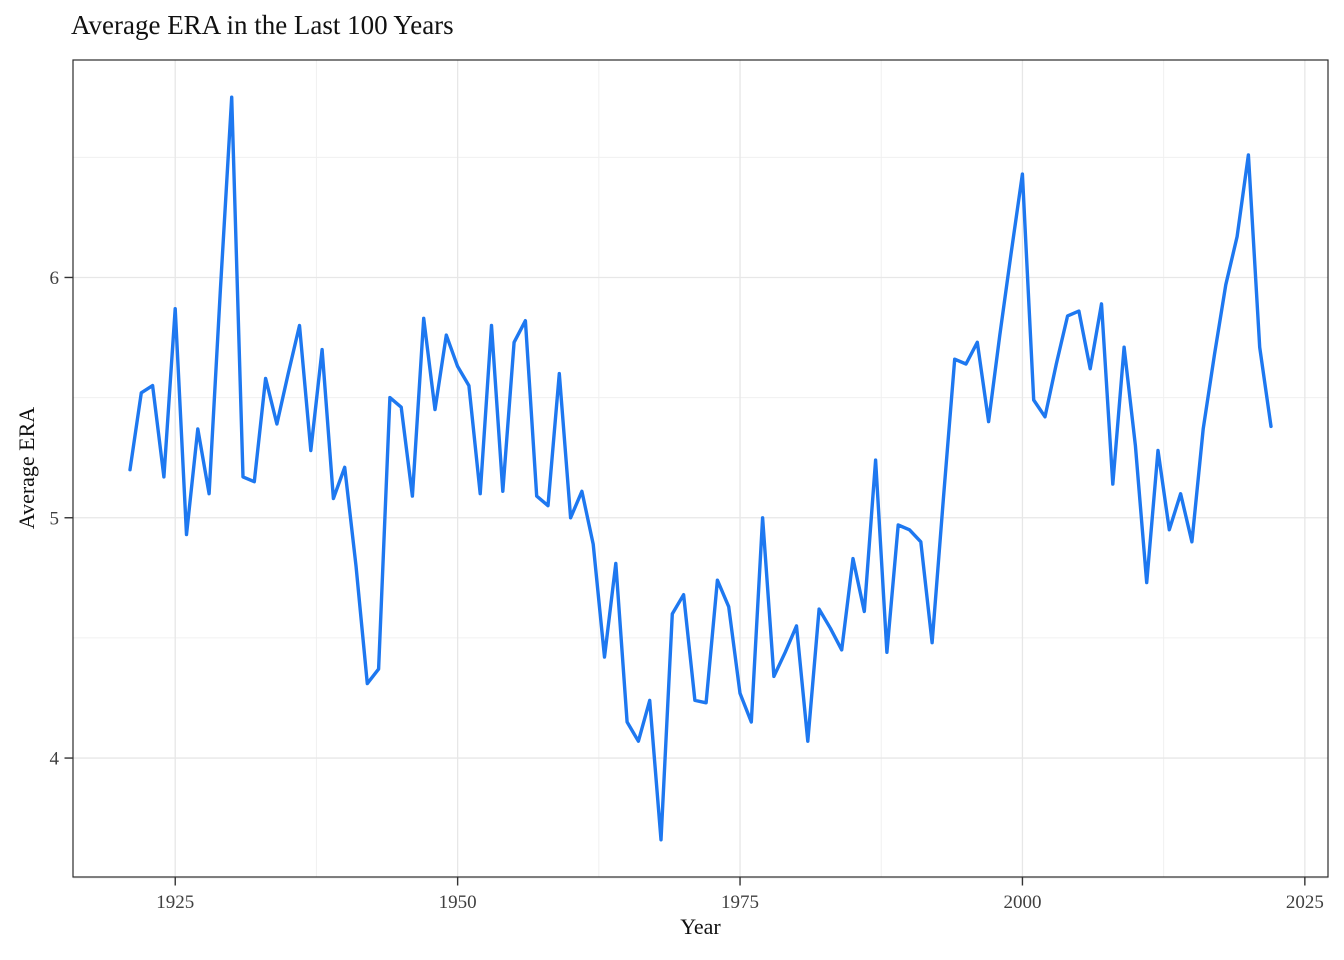 This screenshot has height=960, width=1344. I want to click on x-tick-label: 1975, so click(740, 902).